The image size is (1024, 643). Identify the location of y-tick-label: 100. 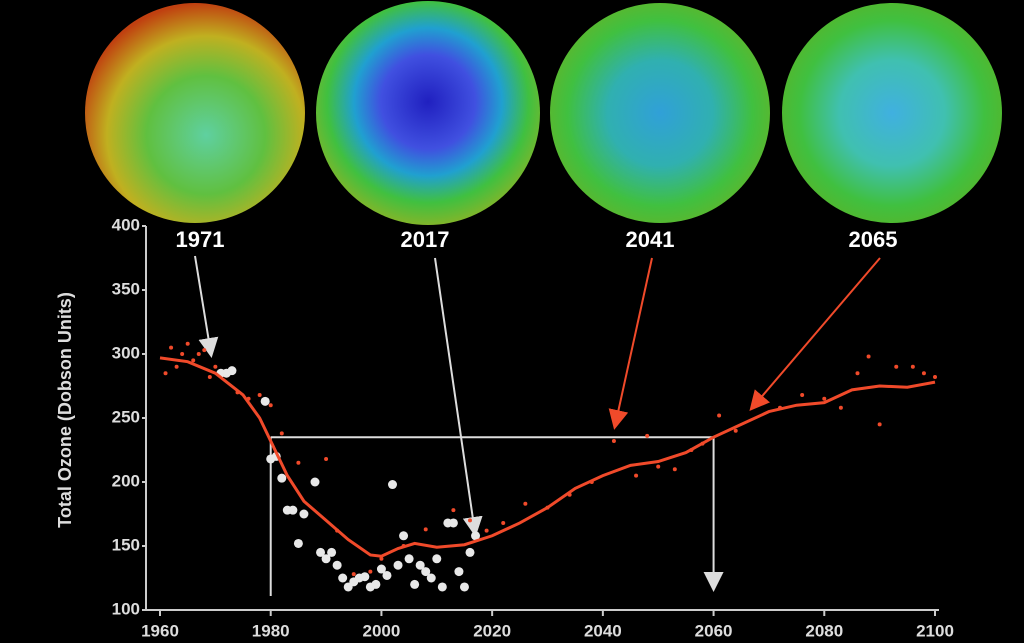
(126, 608).